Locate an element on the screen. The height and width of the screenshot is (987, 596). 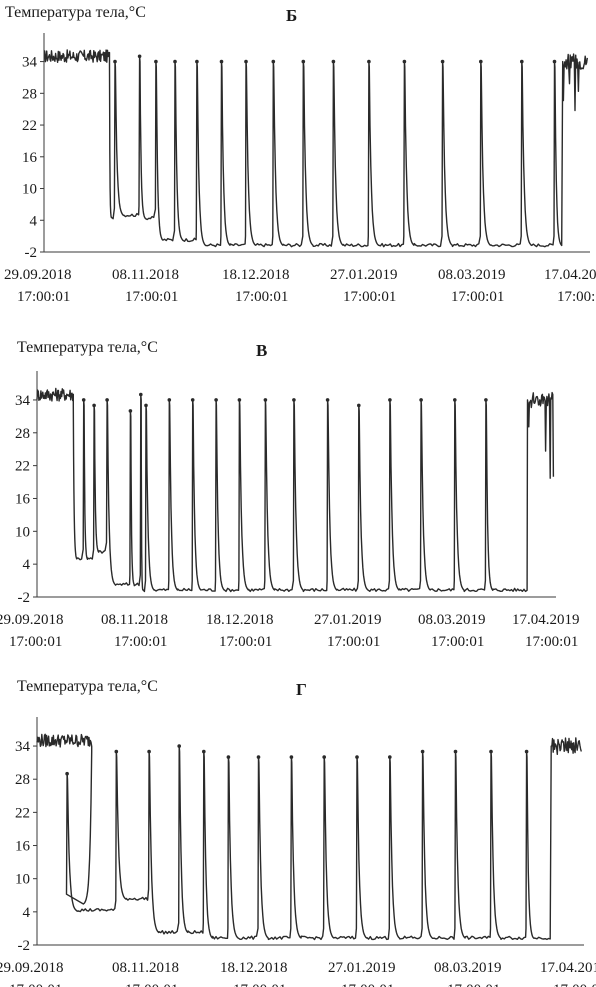
chart-g-ylabel: Температура тела,°C is located at coordinates (87, 686).